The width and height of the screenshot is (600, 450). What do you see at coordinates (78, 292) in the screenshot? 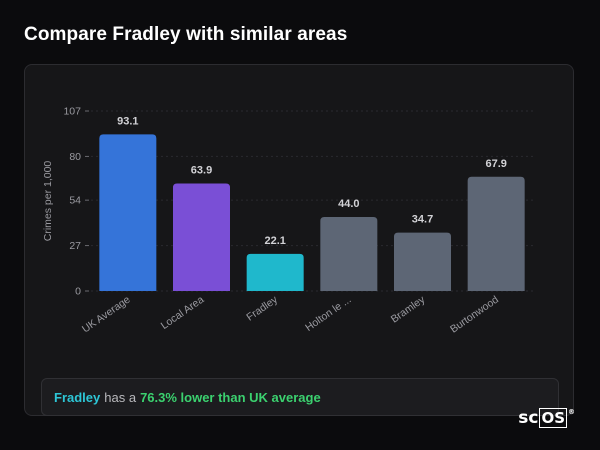
I see `y-tick-label: 0` at bounding box center [78, 292].